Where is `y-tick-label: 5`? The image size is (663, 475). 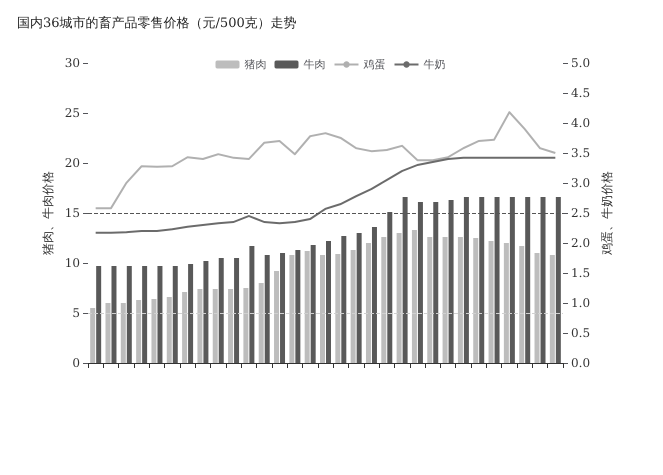
y-tick-label: 5 is located at coordinates (76, 313).